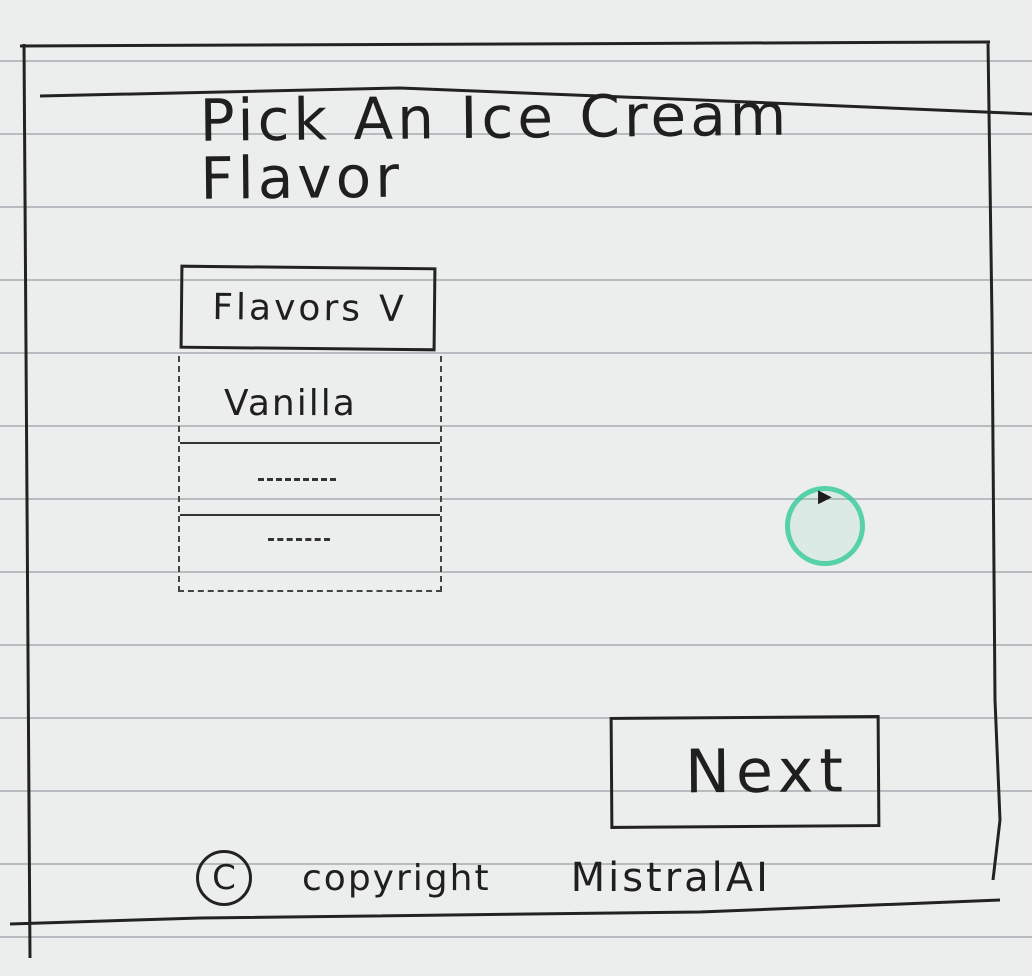 This screenshot has width=1032, height=976. I want to click on cursor-highlight, so click(825, 526).